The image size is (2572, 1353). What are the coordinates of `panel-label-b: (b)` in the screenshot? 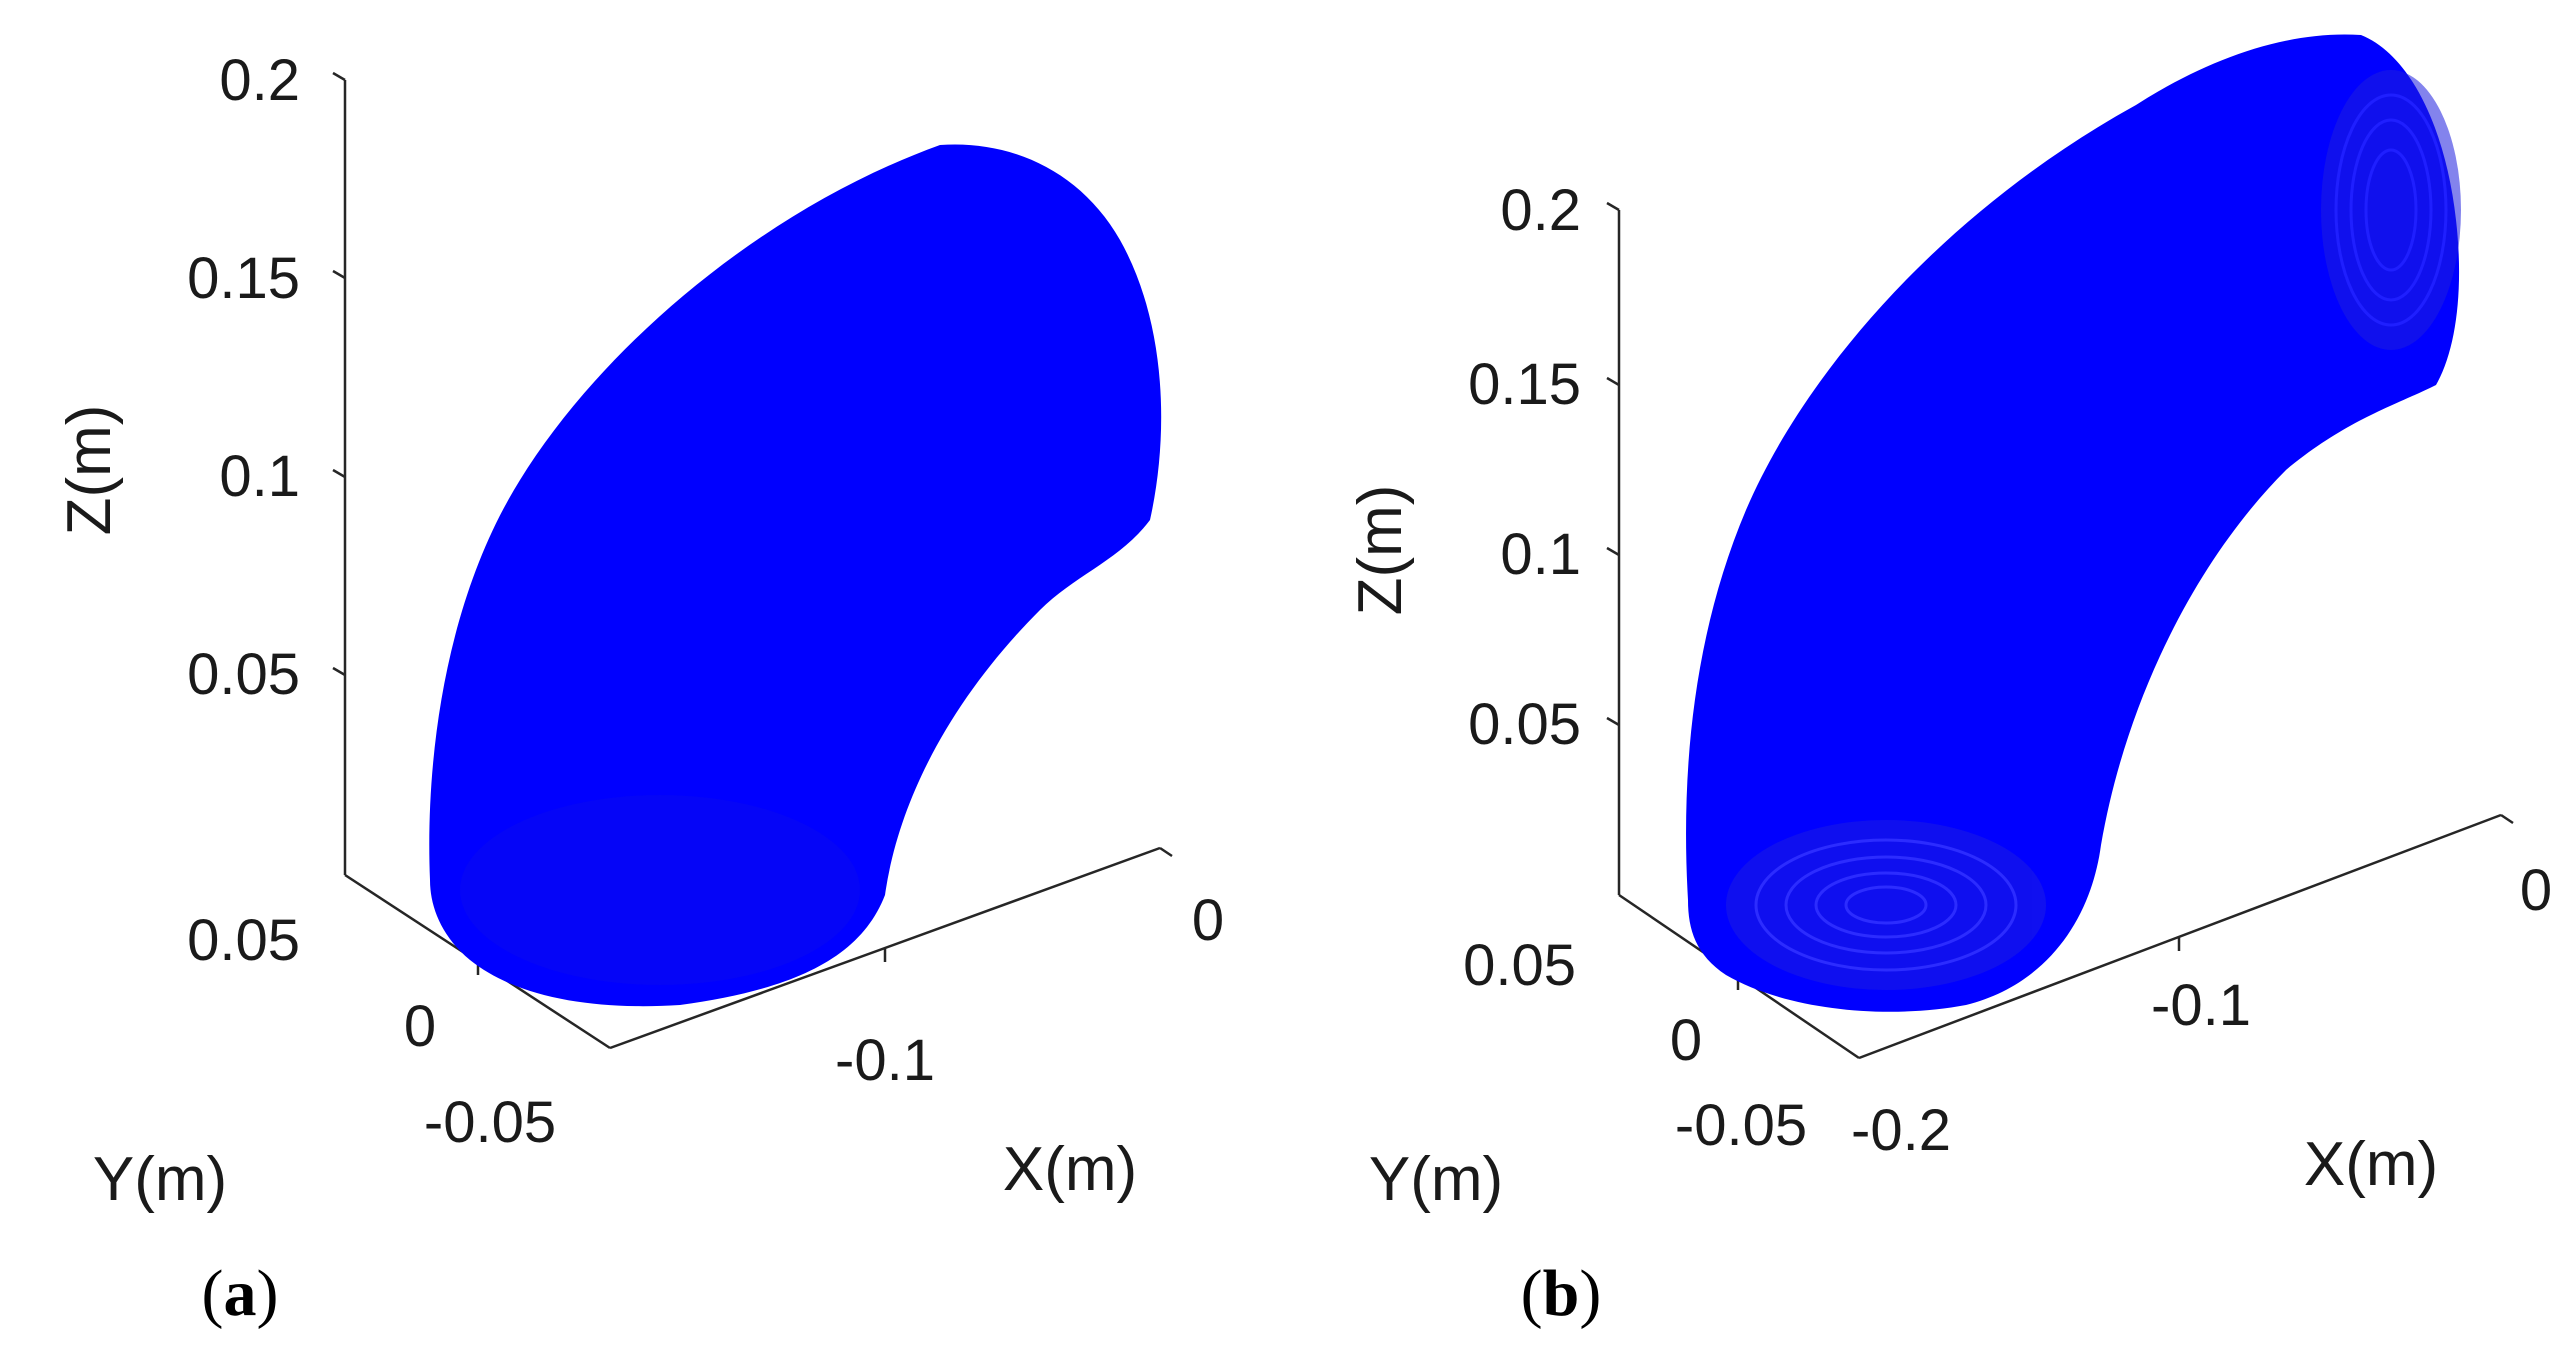 It's located at (1561, 1293).